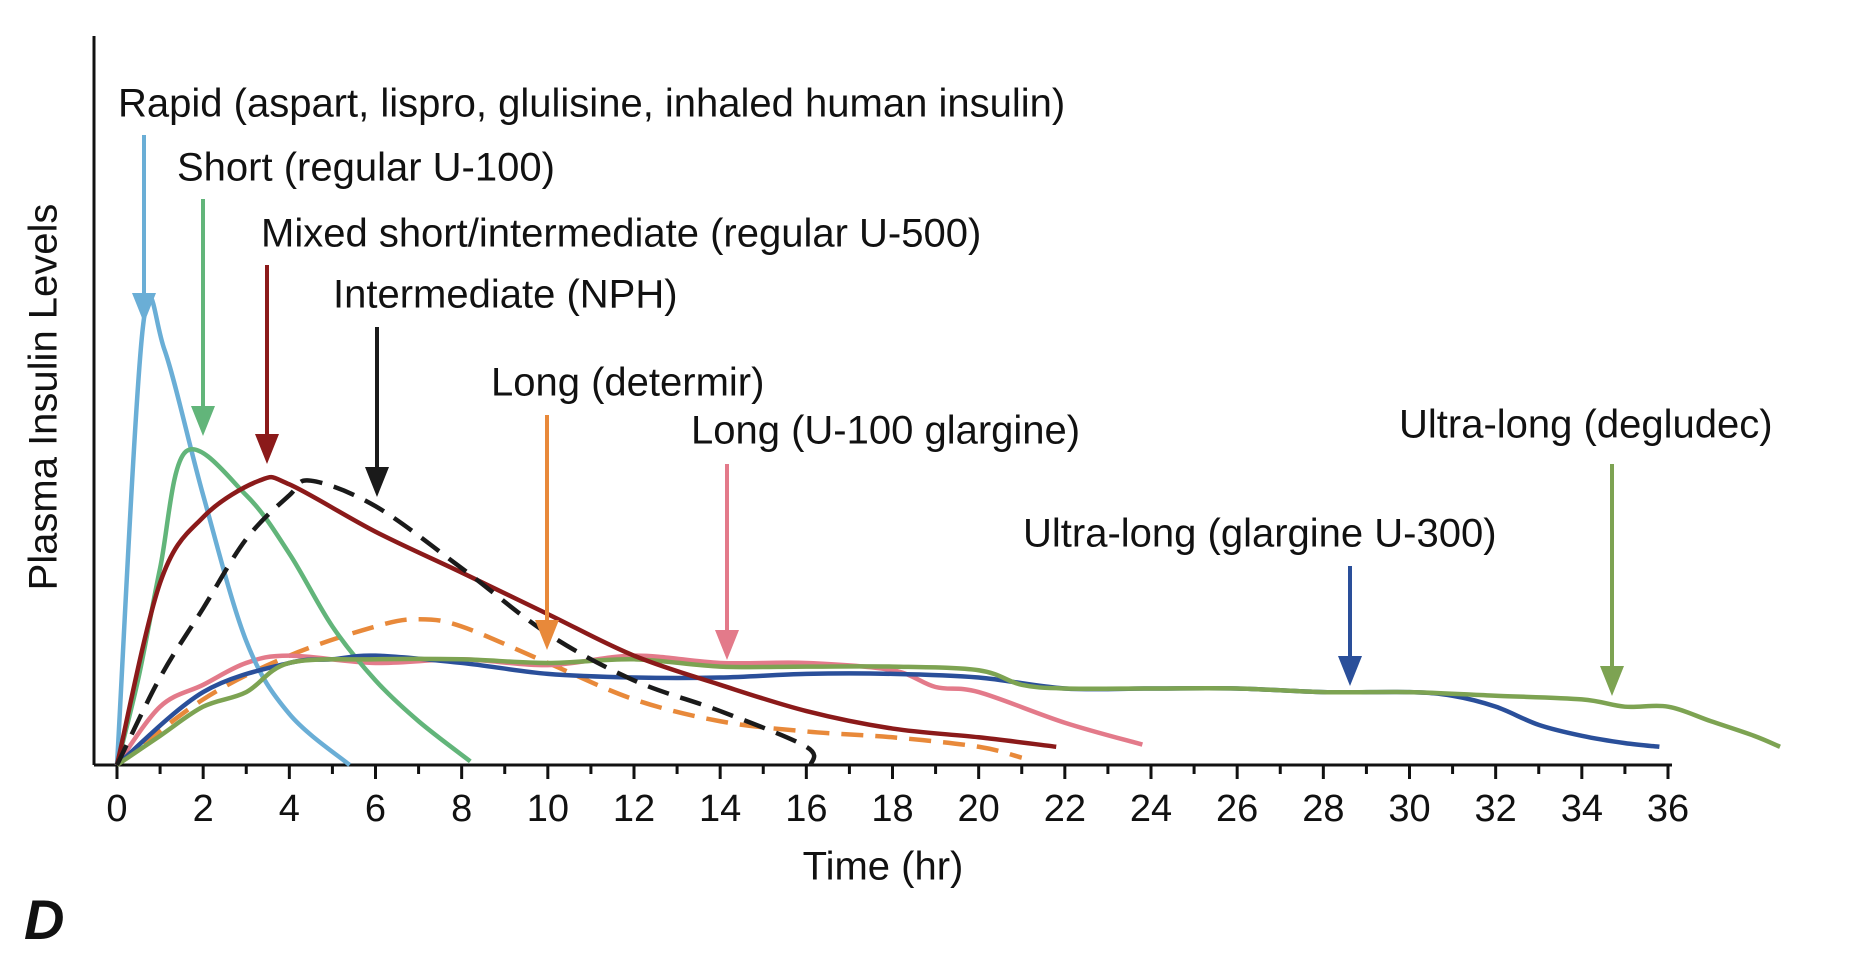 The height and width of the screenshot is (958, 1864). I want to click on x-tick-label: 32, so click(1496, 809).